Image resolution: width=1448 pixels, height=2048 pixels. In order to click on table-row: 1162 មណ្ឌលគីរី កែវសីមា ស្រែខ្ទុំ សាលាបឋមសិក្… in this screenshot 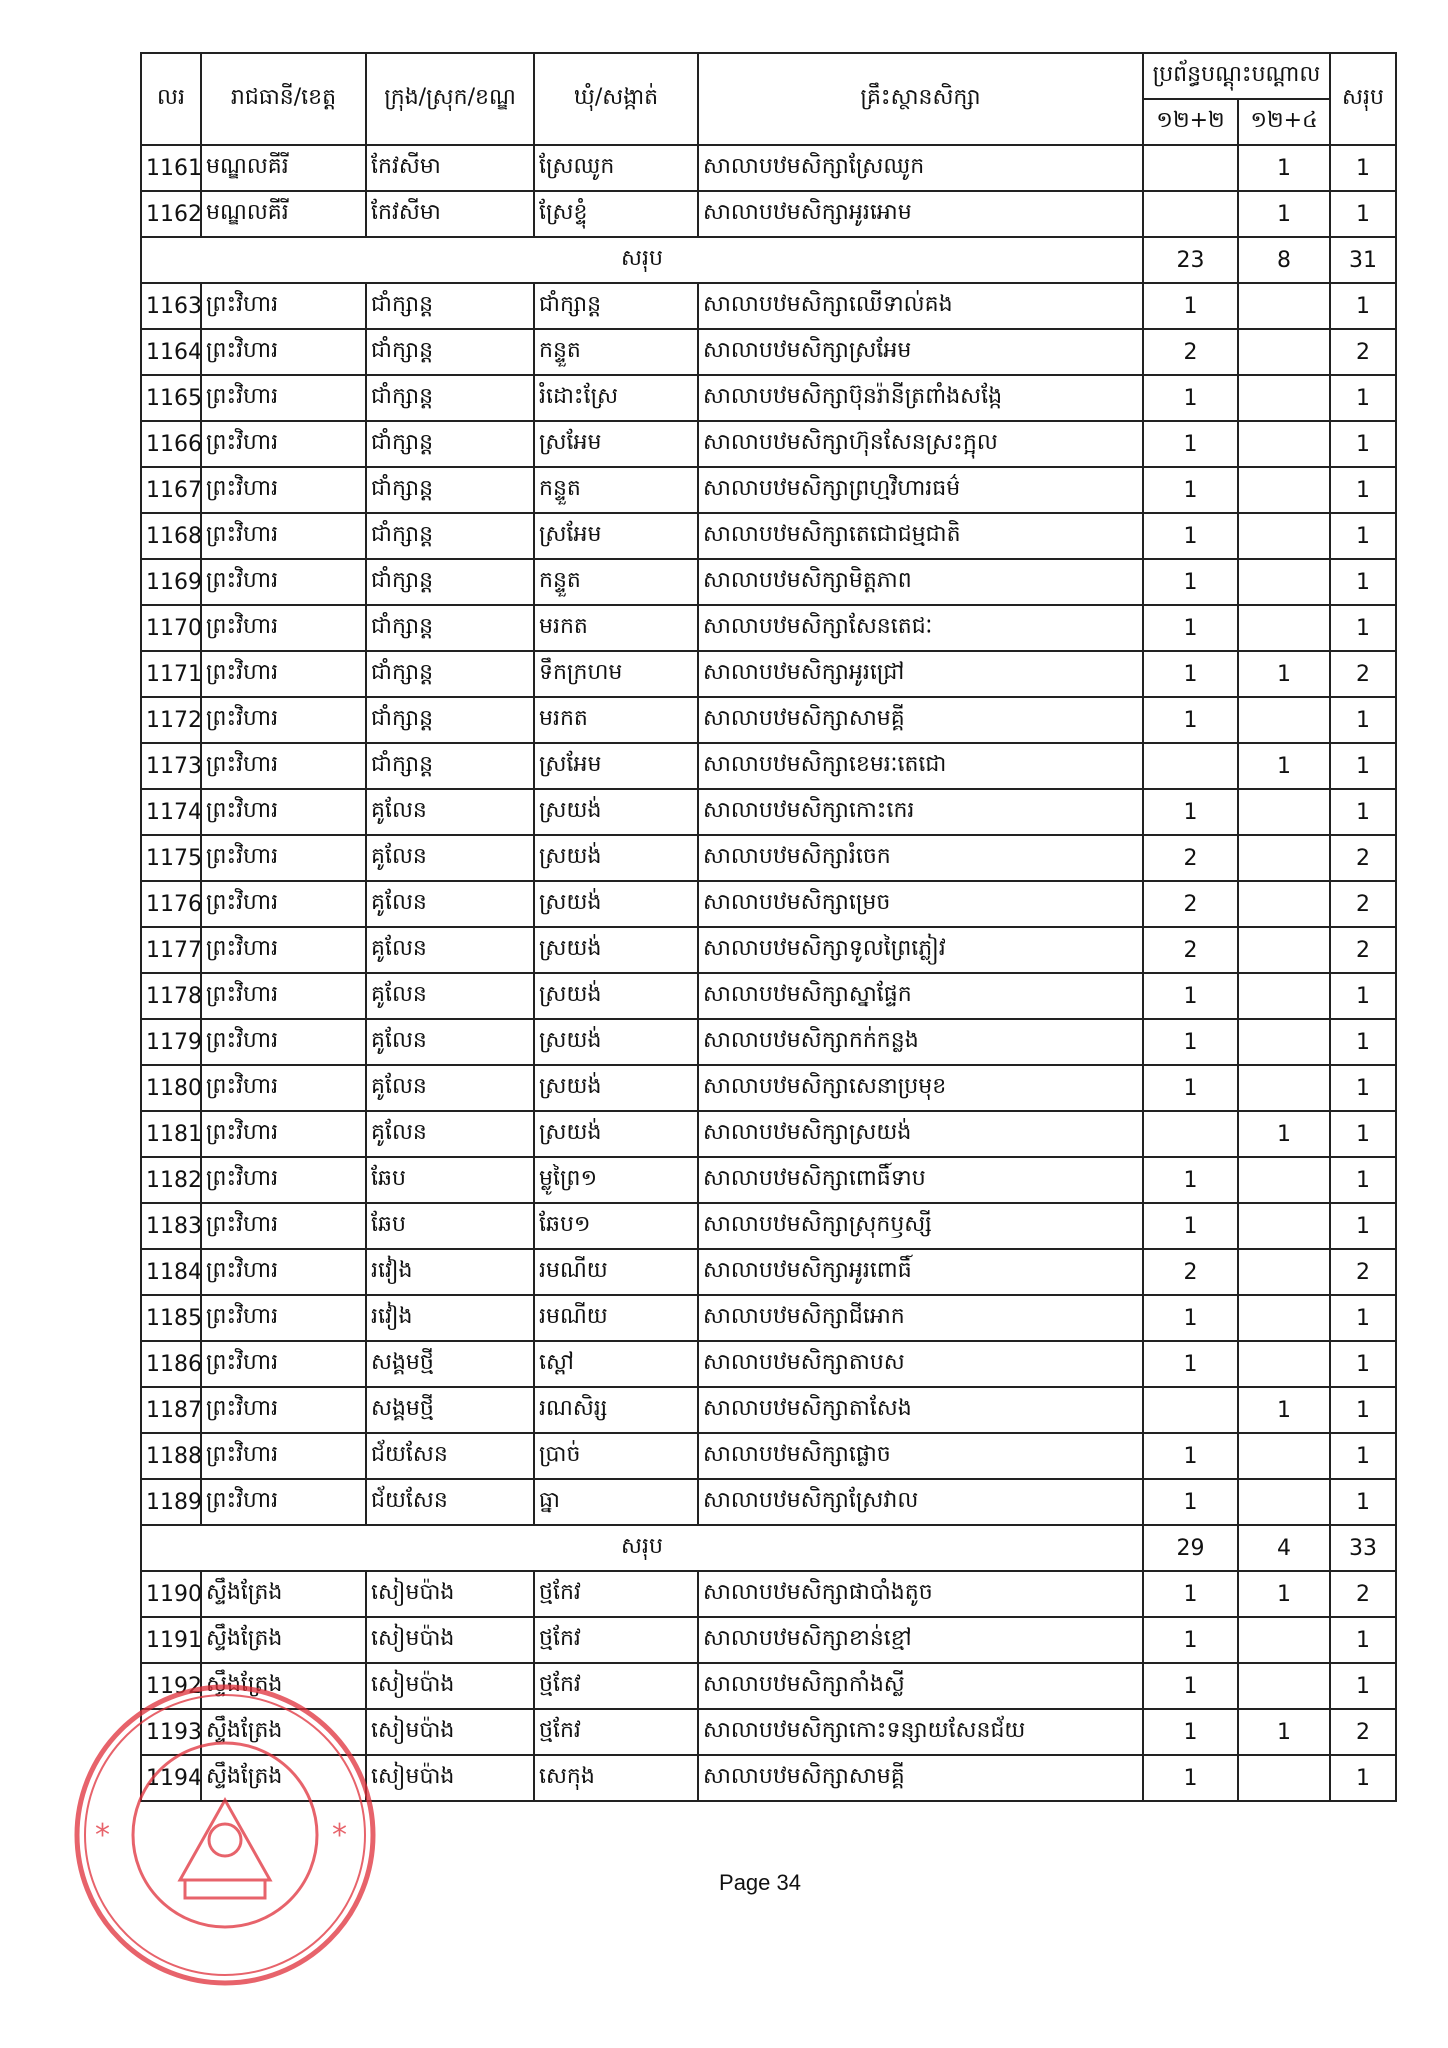, I will do `click(768, 214)`.